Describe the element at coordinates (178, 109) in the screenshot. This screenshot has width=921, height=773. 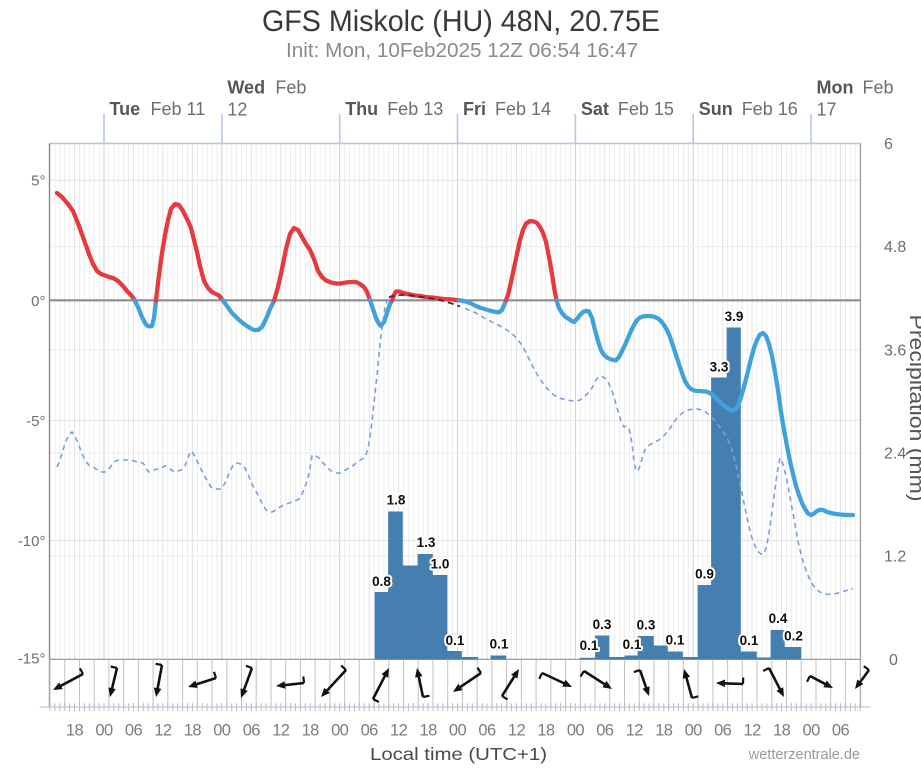
I see `svg-text: Feb 11` at that location.